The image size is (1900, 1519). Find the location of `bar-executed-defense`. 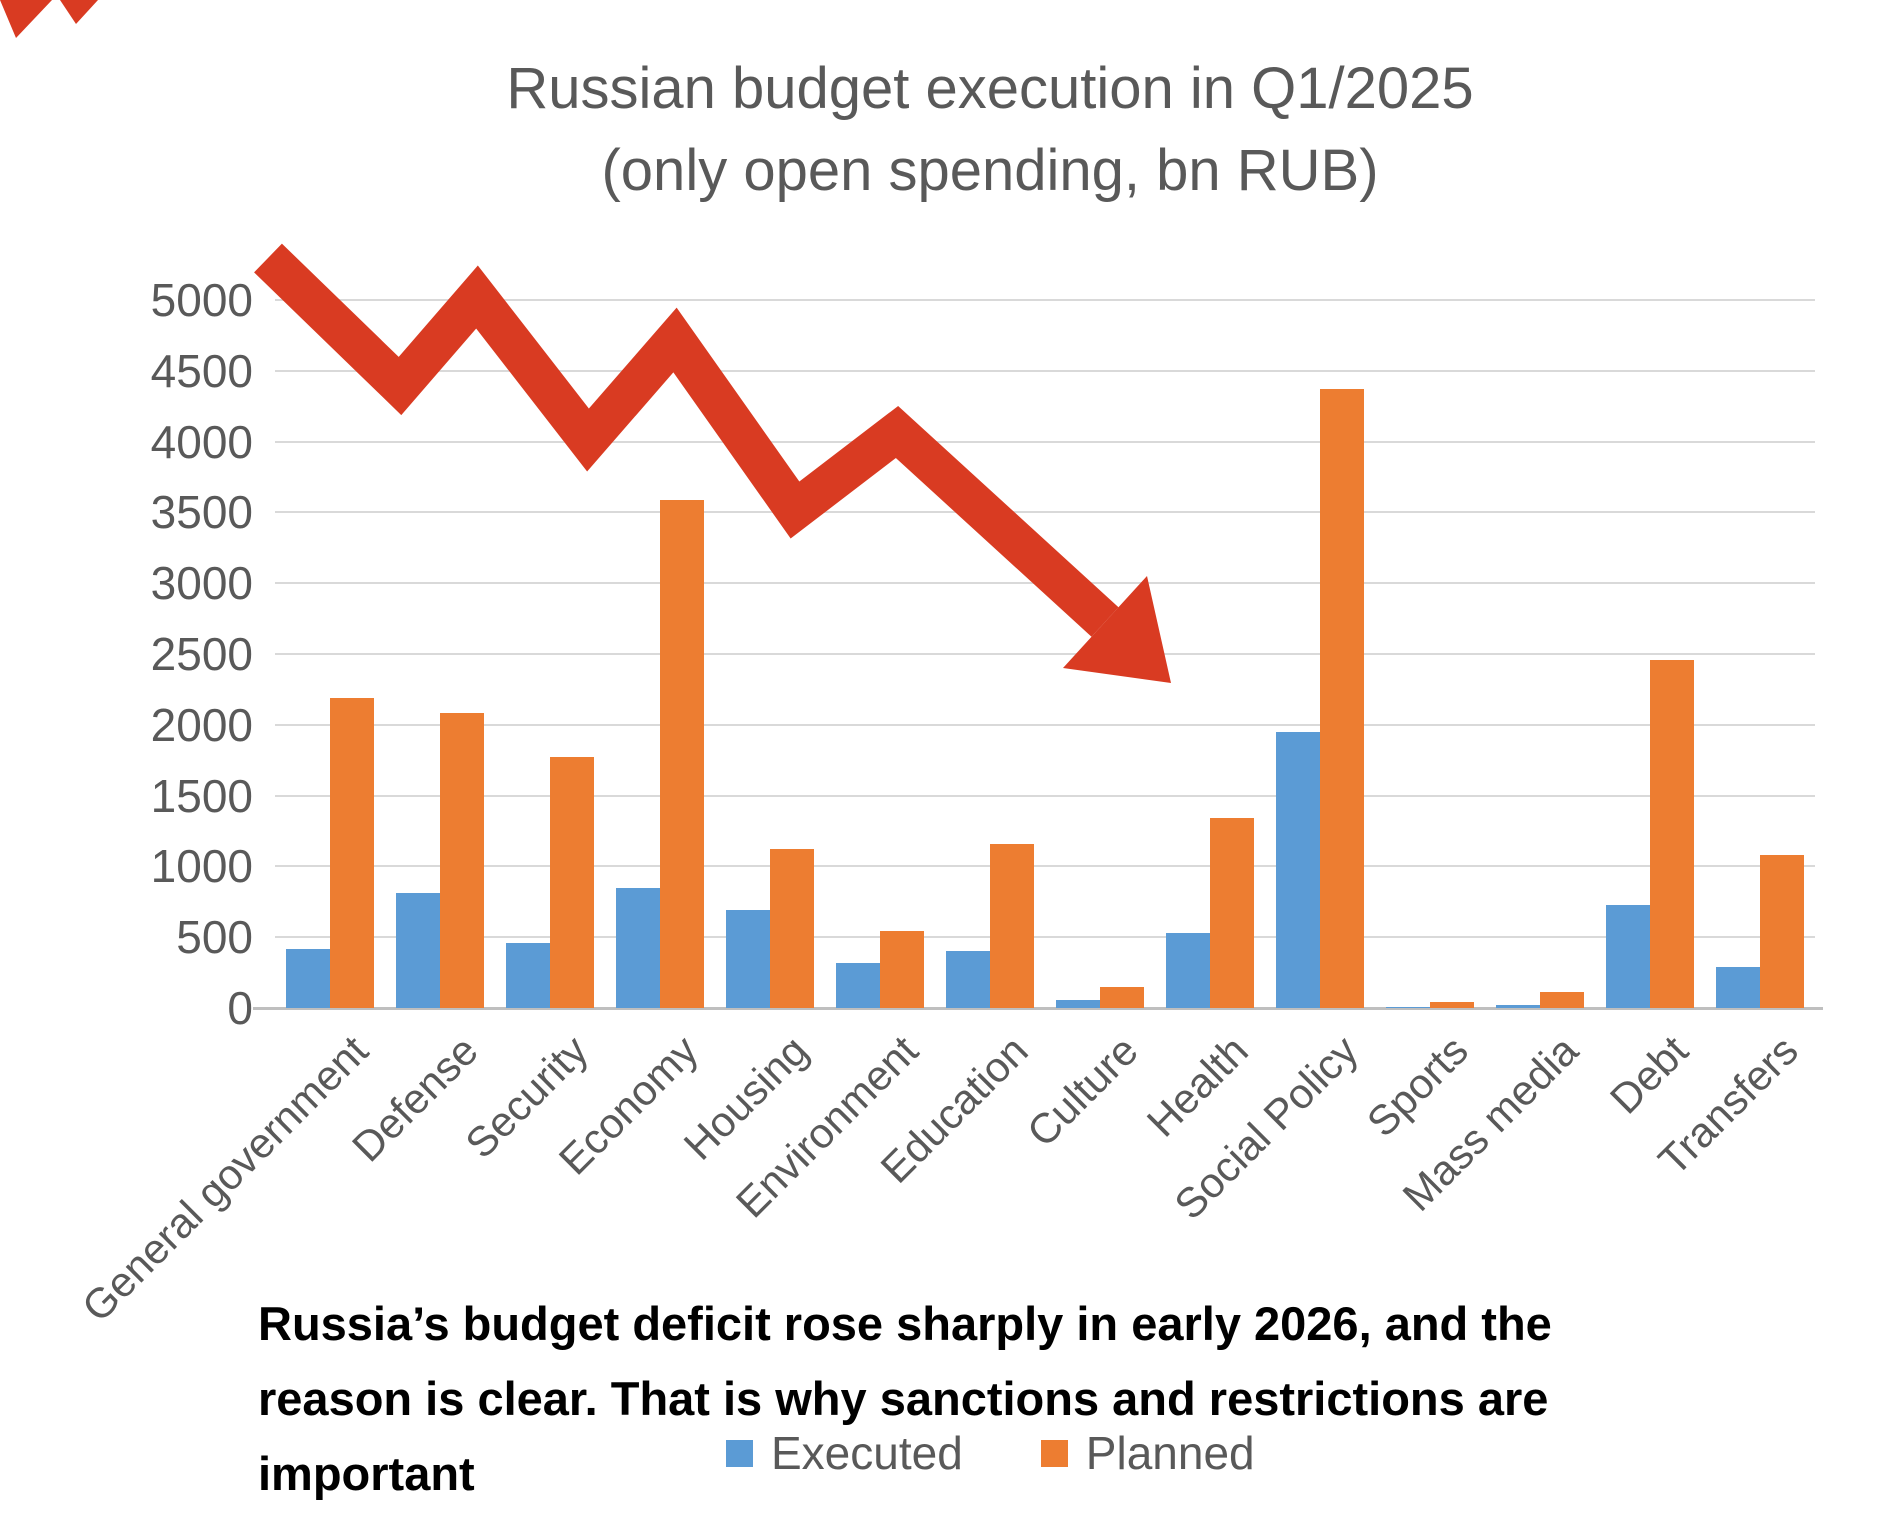

bar-executed-defense is located at coordinates (418, 950).